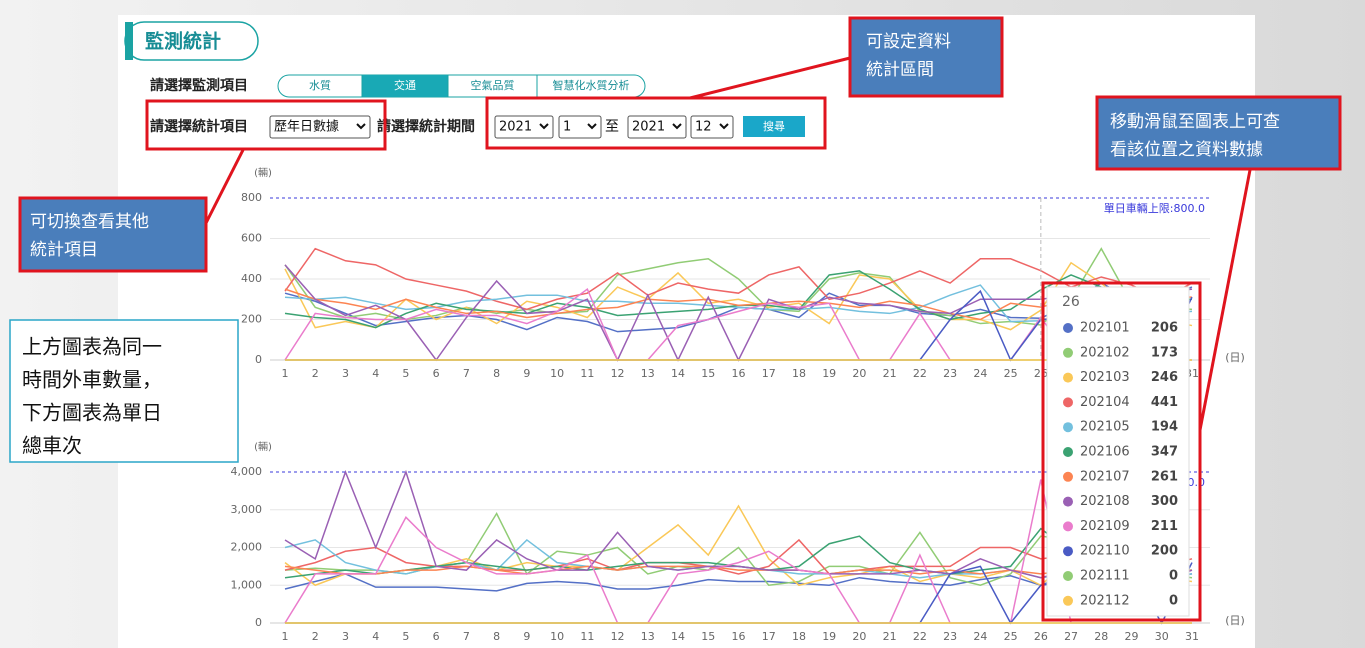 Image resolution: width=1365 pixels, height=648 pixels. I want to click on form-label: 請選擇統計項目, so click(199, 126).